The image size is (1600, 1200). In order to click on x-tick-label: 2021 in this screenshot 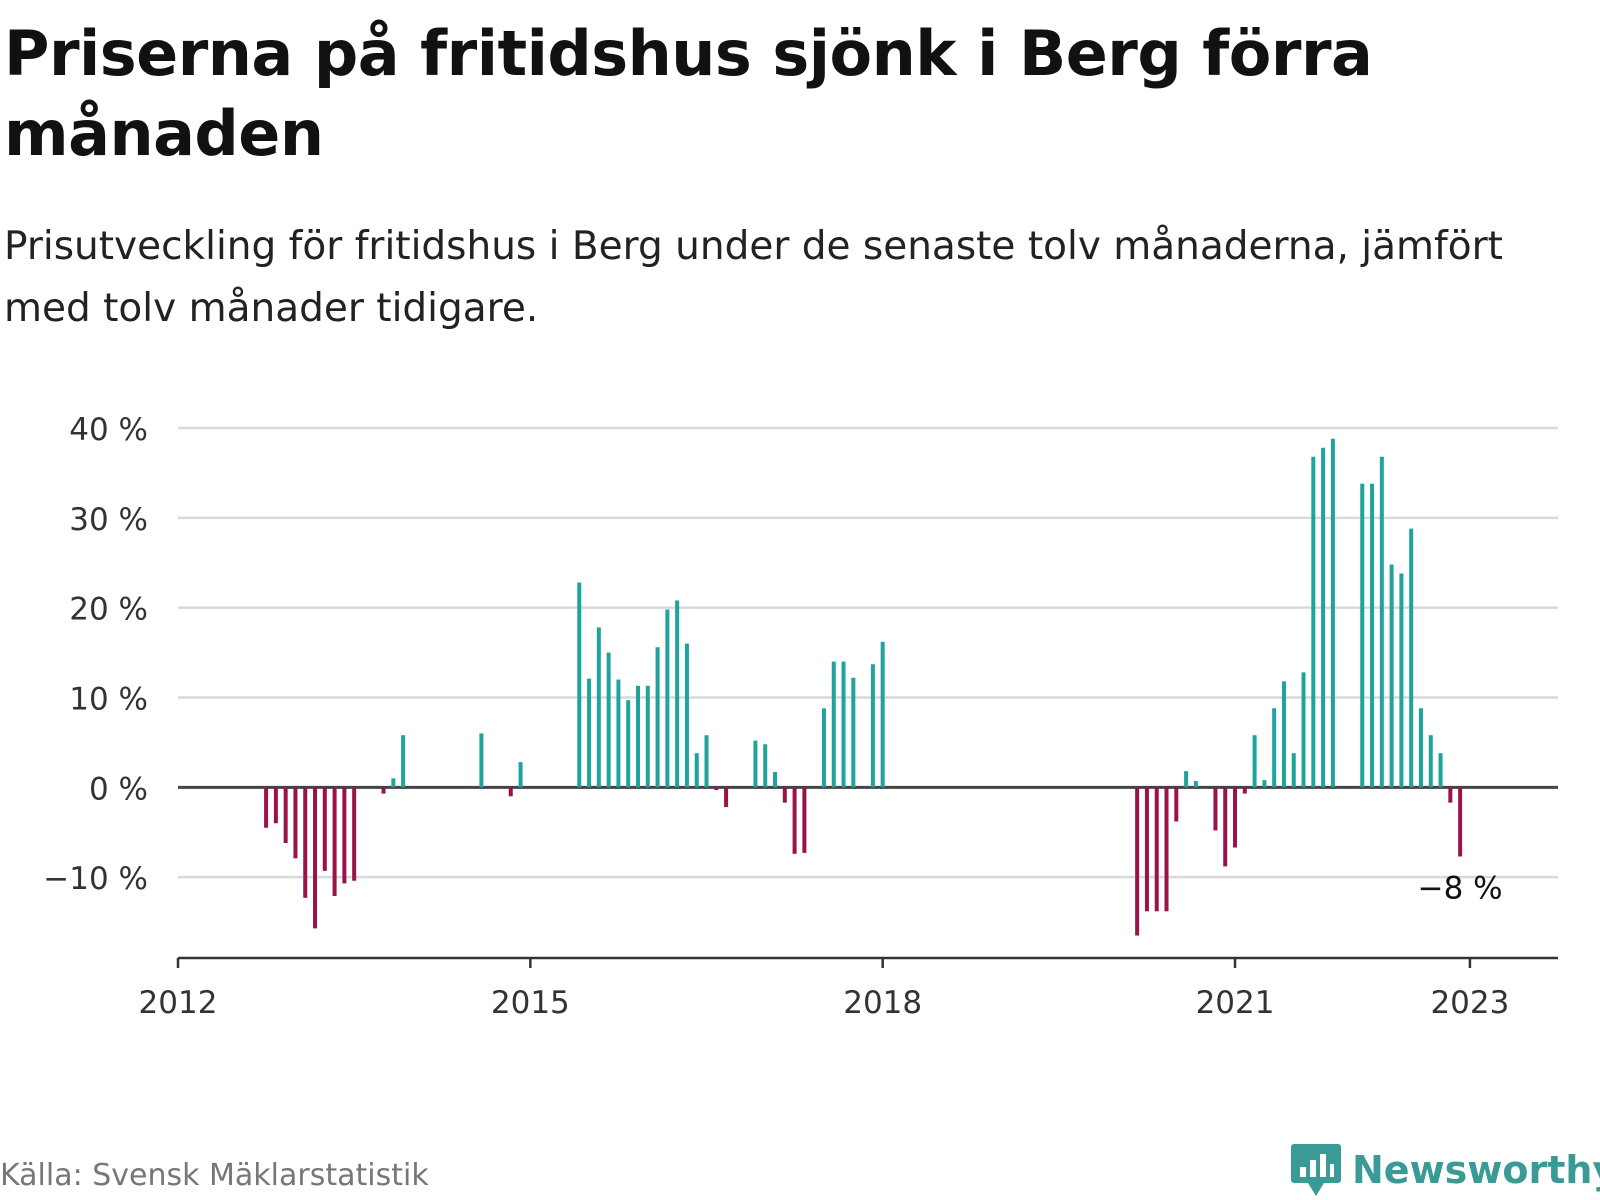, I will do `click(1235, 1003)`.